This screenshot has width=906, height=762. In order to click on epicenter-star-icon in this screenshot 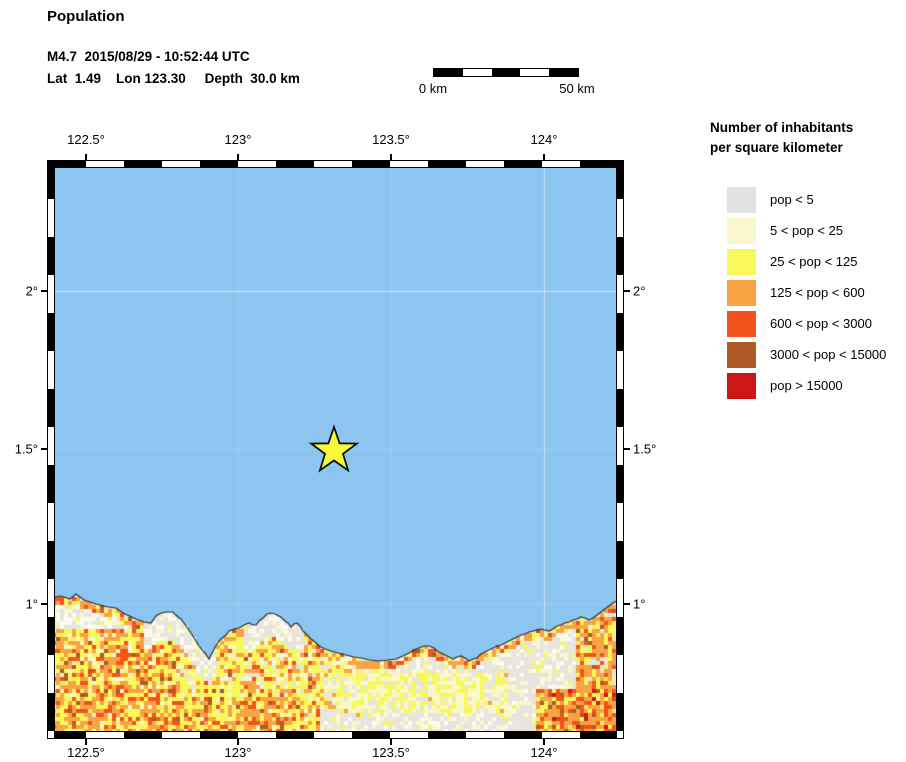, I will do `click(334, 448)`.